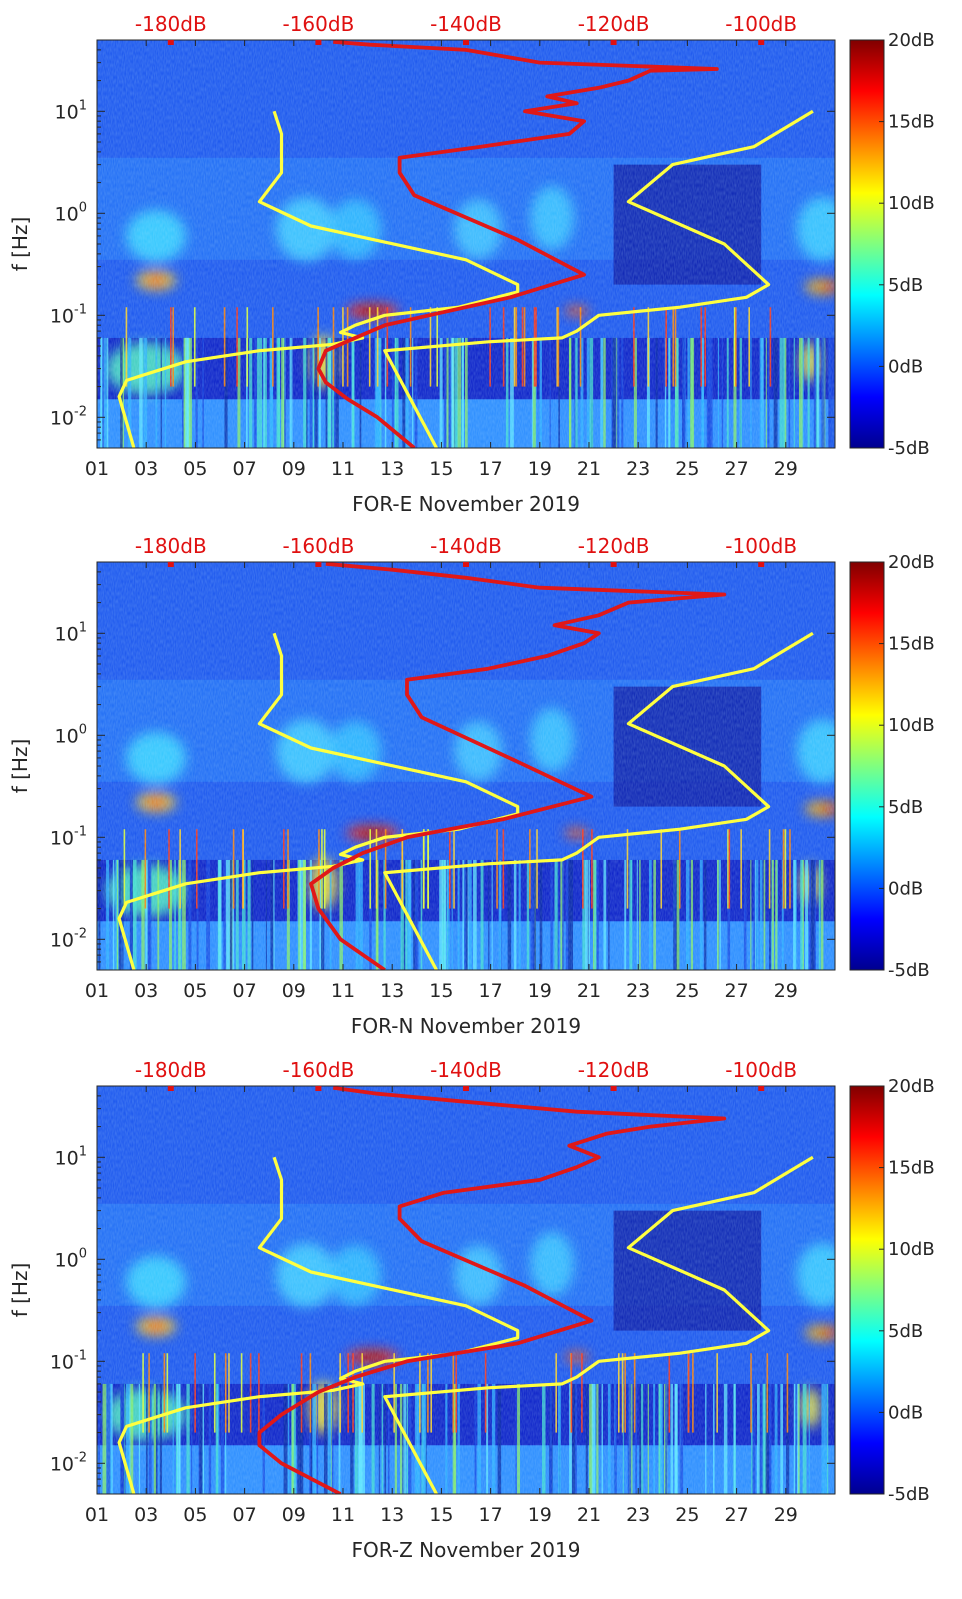 The height and width of the screenshot is (1599, 962). I want to click on y-tick-exponent: 0, so click(83, 1253).